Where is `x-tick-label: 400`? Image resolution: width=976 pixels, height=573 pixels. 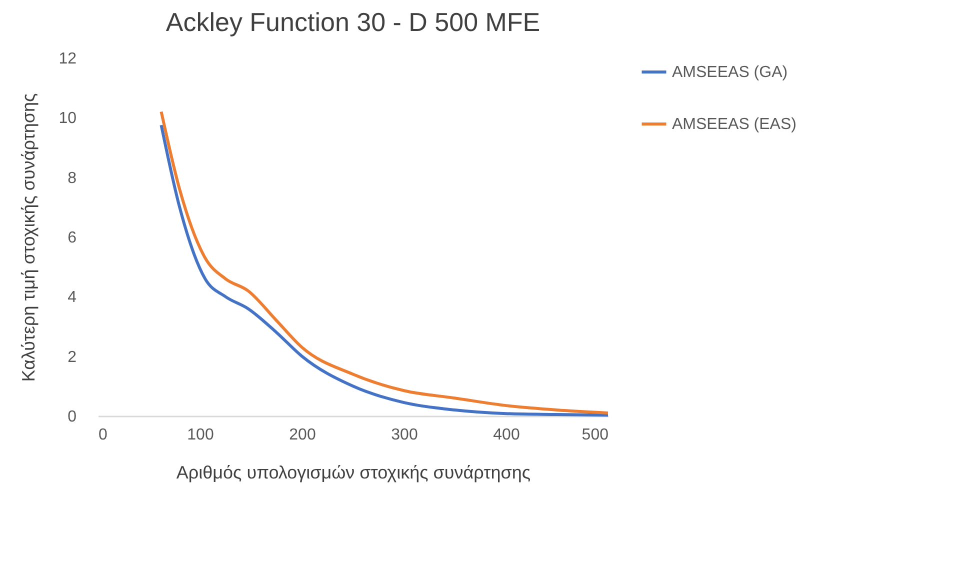
x-tick-label: 400 is located at coordinates (506, 435).